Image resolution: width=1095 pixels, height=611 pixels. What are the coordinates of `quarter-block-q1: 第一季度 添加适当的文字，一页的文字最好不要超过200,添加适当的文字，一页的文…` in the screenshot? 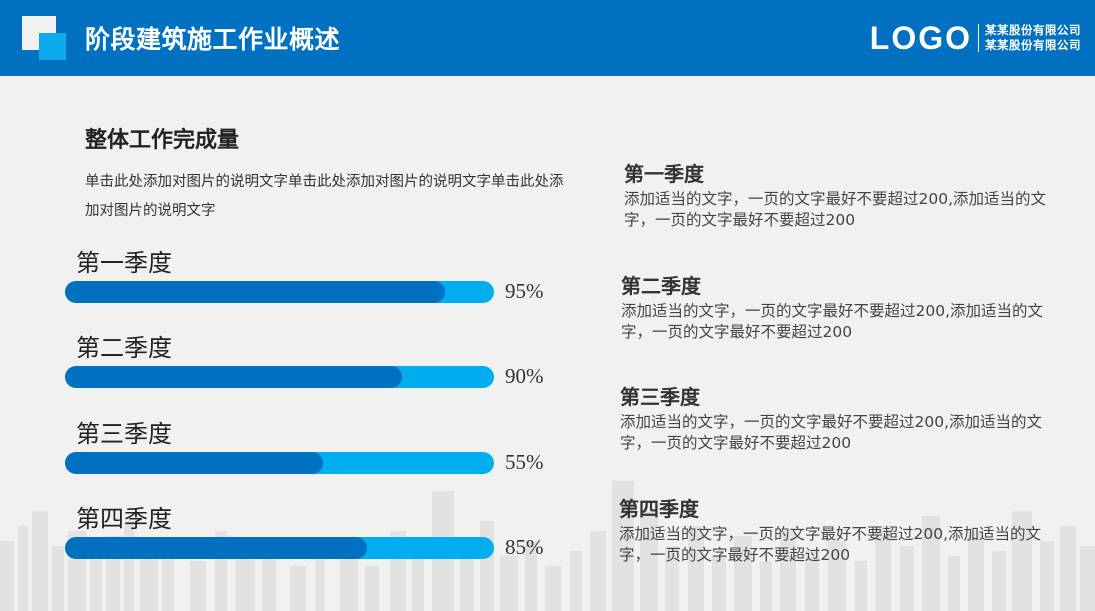 It's located at (839, 196).